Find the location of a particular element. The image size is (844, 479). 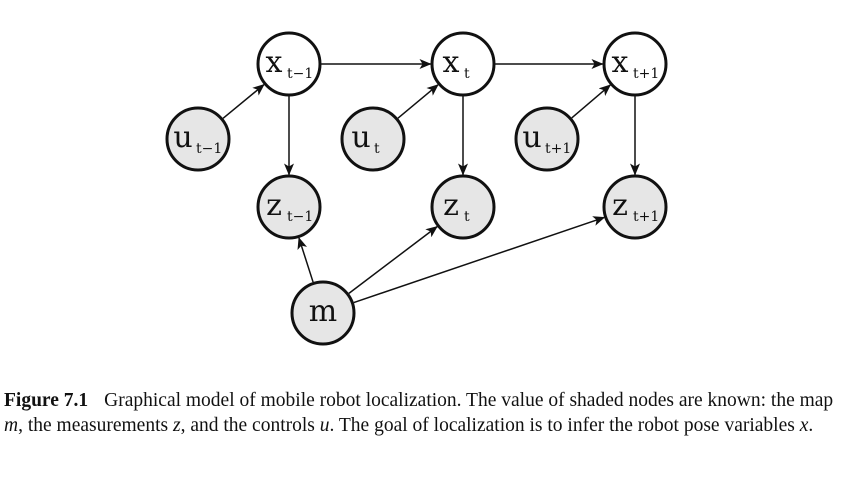

edge-u-t-to-x-t is located at coordinates (418, 101).